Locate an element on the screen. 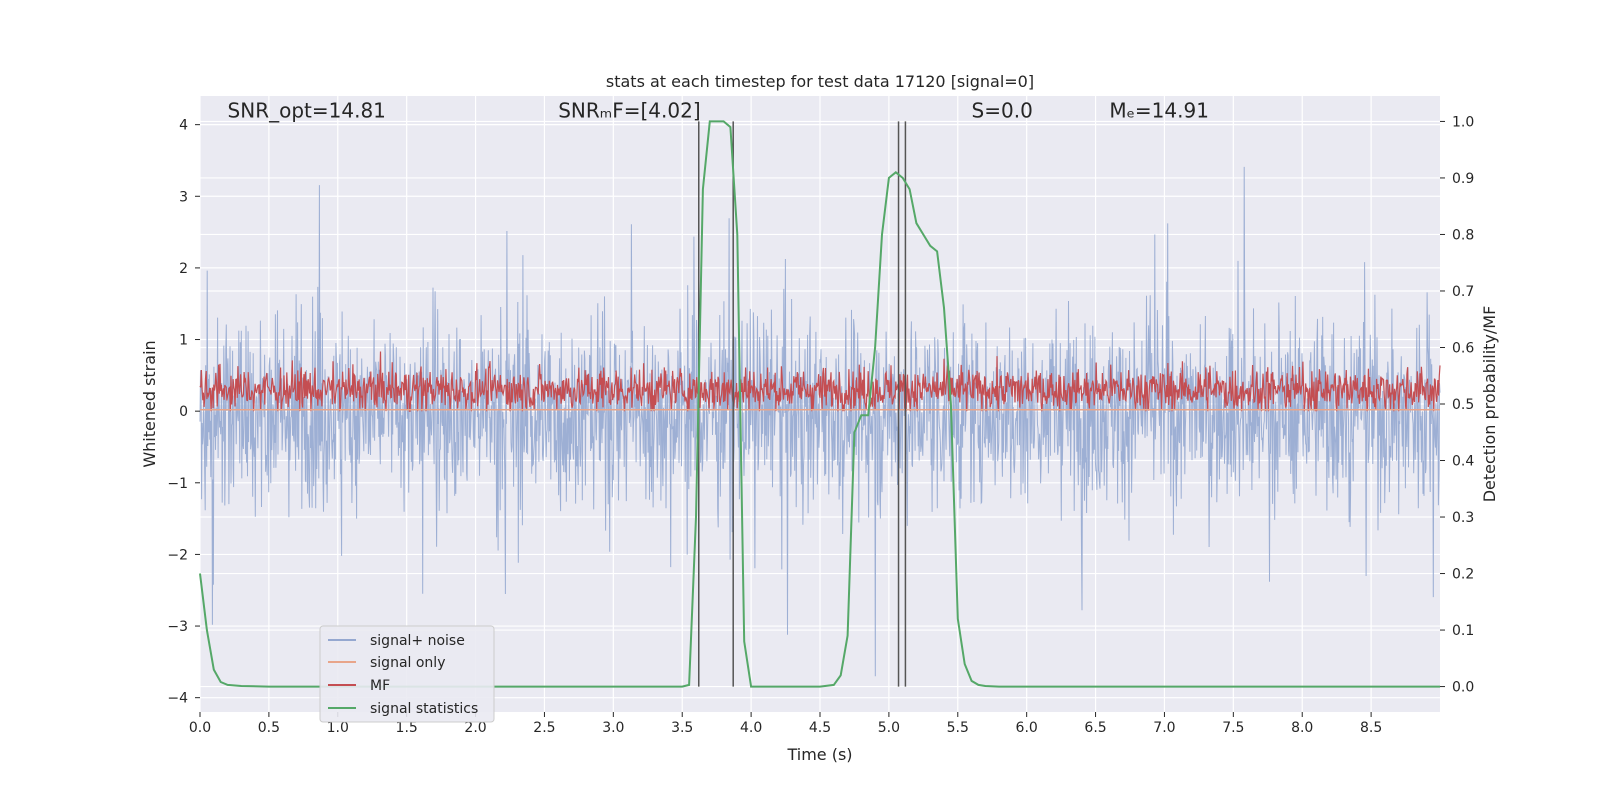 The height and width of the screenshot is (800, 1600). annotation-text: SNRₘF=[4.02] is located at coordinates (629, 110).